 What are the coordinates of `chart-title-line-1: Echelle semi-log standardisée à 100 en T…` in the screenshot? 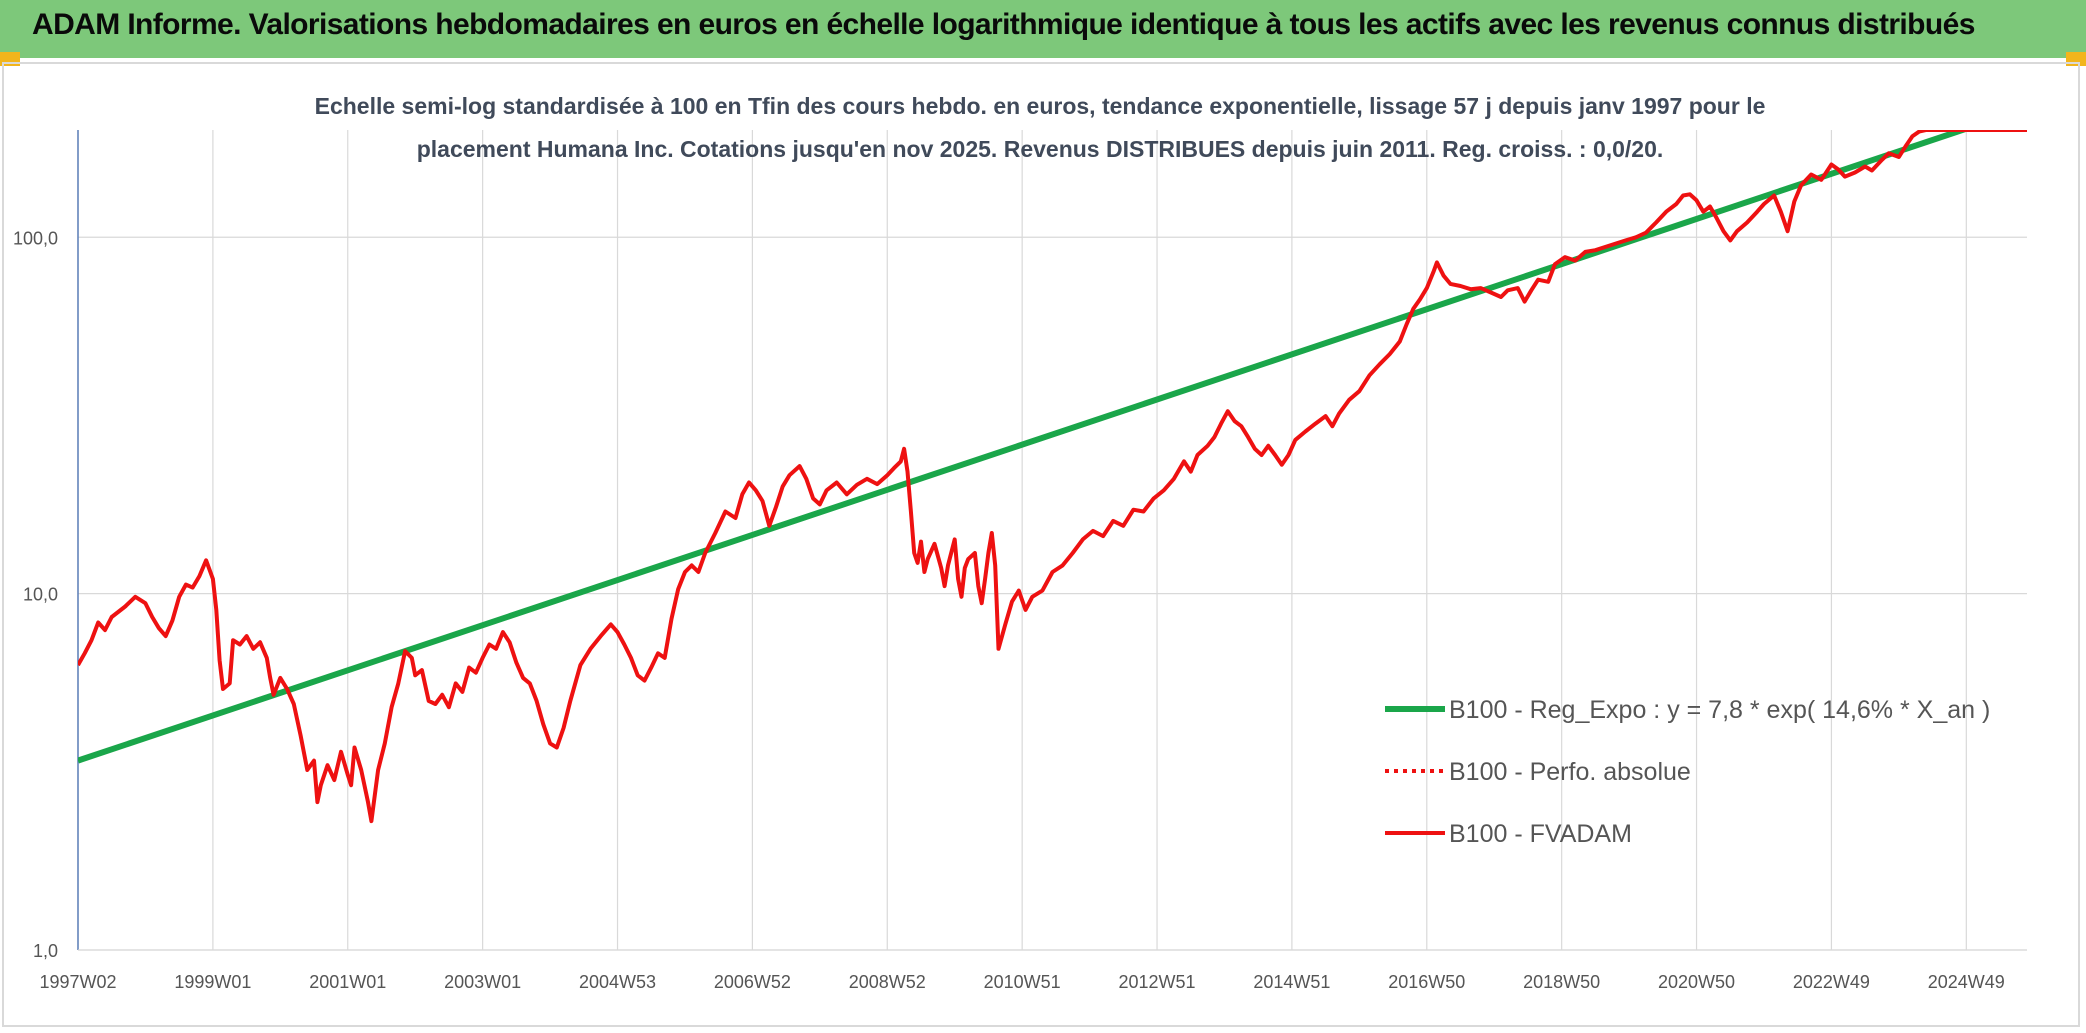 It's located at (1040, 106).